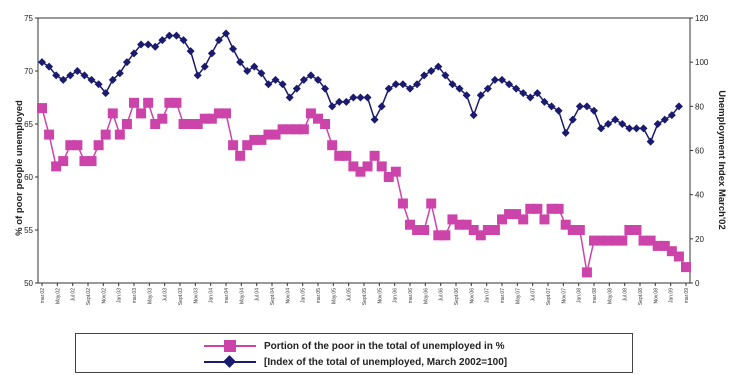  What do you see at coordinates (472, 296) in the screenshot?
I see `x-tick-label: Nov.06` at bounding box center [472, 296].